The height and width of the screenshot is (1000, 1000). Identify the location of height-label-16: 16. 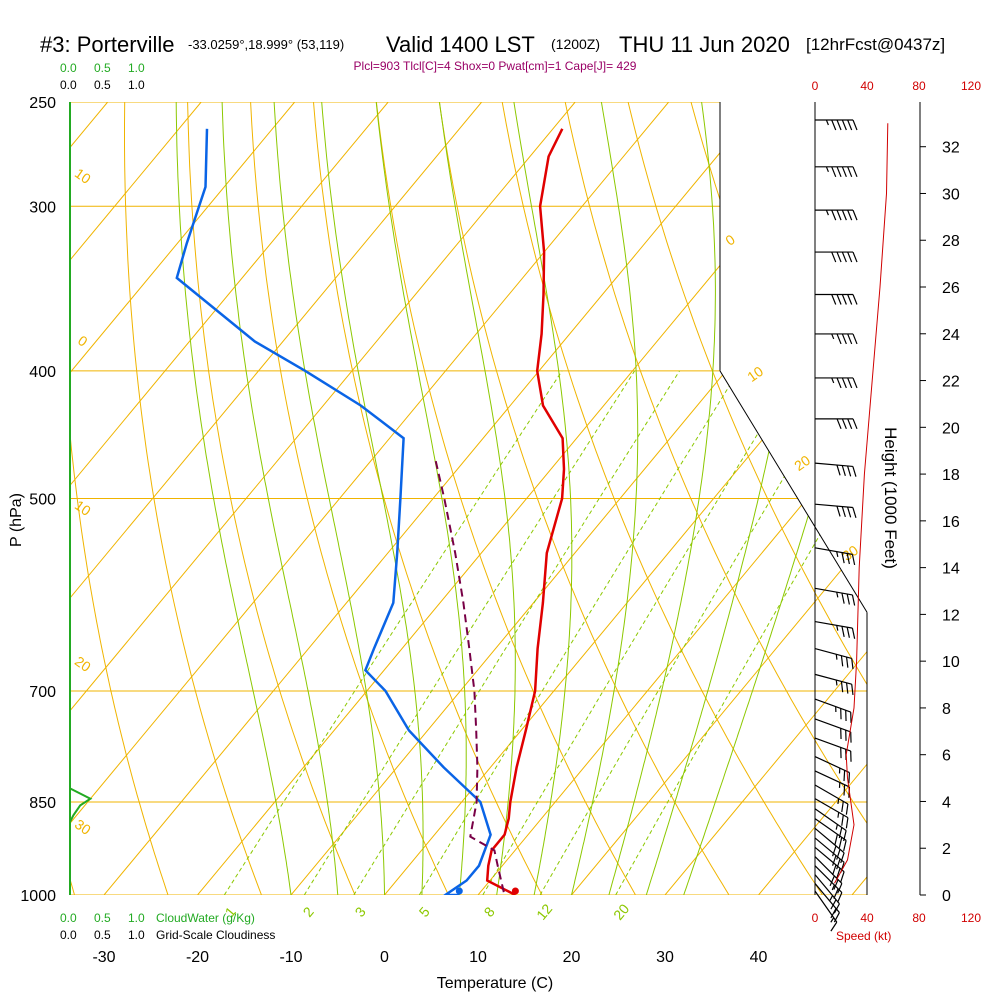
(951, 522).